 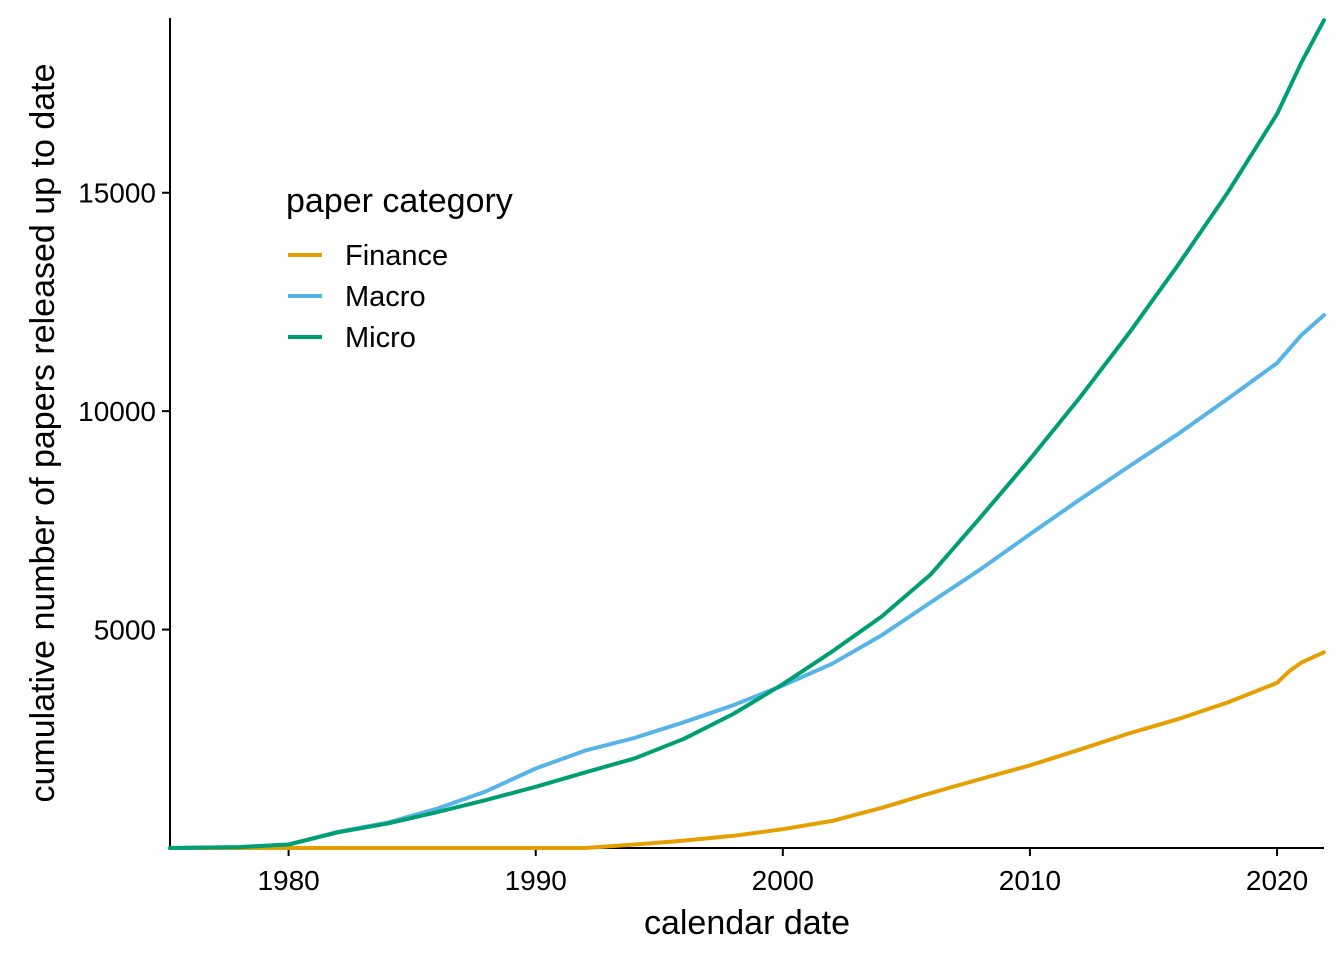 I want to click on x-tick-label: 2010, so click(x=1030, y=880).